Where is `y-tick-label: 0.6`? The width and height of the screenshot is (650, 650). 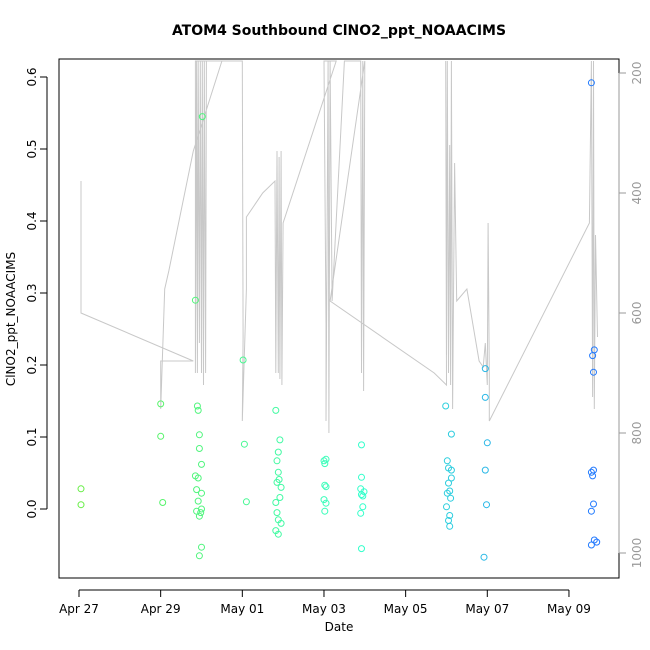
y-tick-label: 0.6 is located at coordinates (32, 76).